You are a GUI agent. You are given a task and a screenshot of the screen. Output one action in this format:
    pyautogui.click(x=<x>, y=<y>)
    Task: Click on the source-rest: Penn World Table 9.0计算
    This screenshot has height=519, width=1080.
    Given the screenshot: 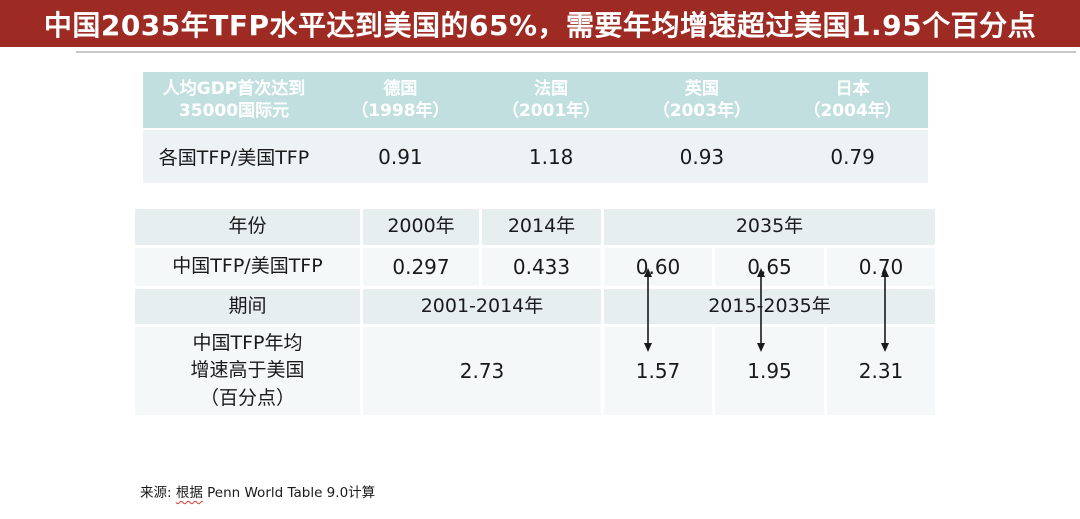 What is the action you would take?
    pyautogui.click(x=289, y=493)
    